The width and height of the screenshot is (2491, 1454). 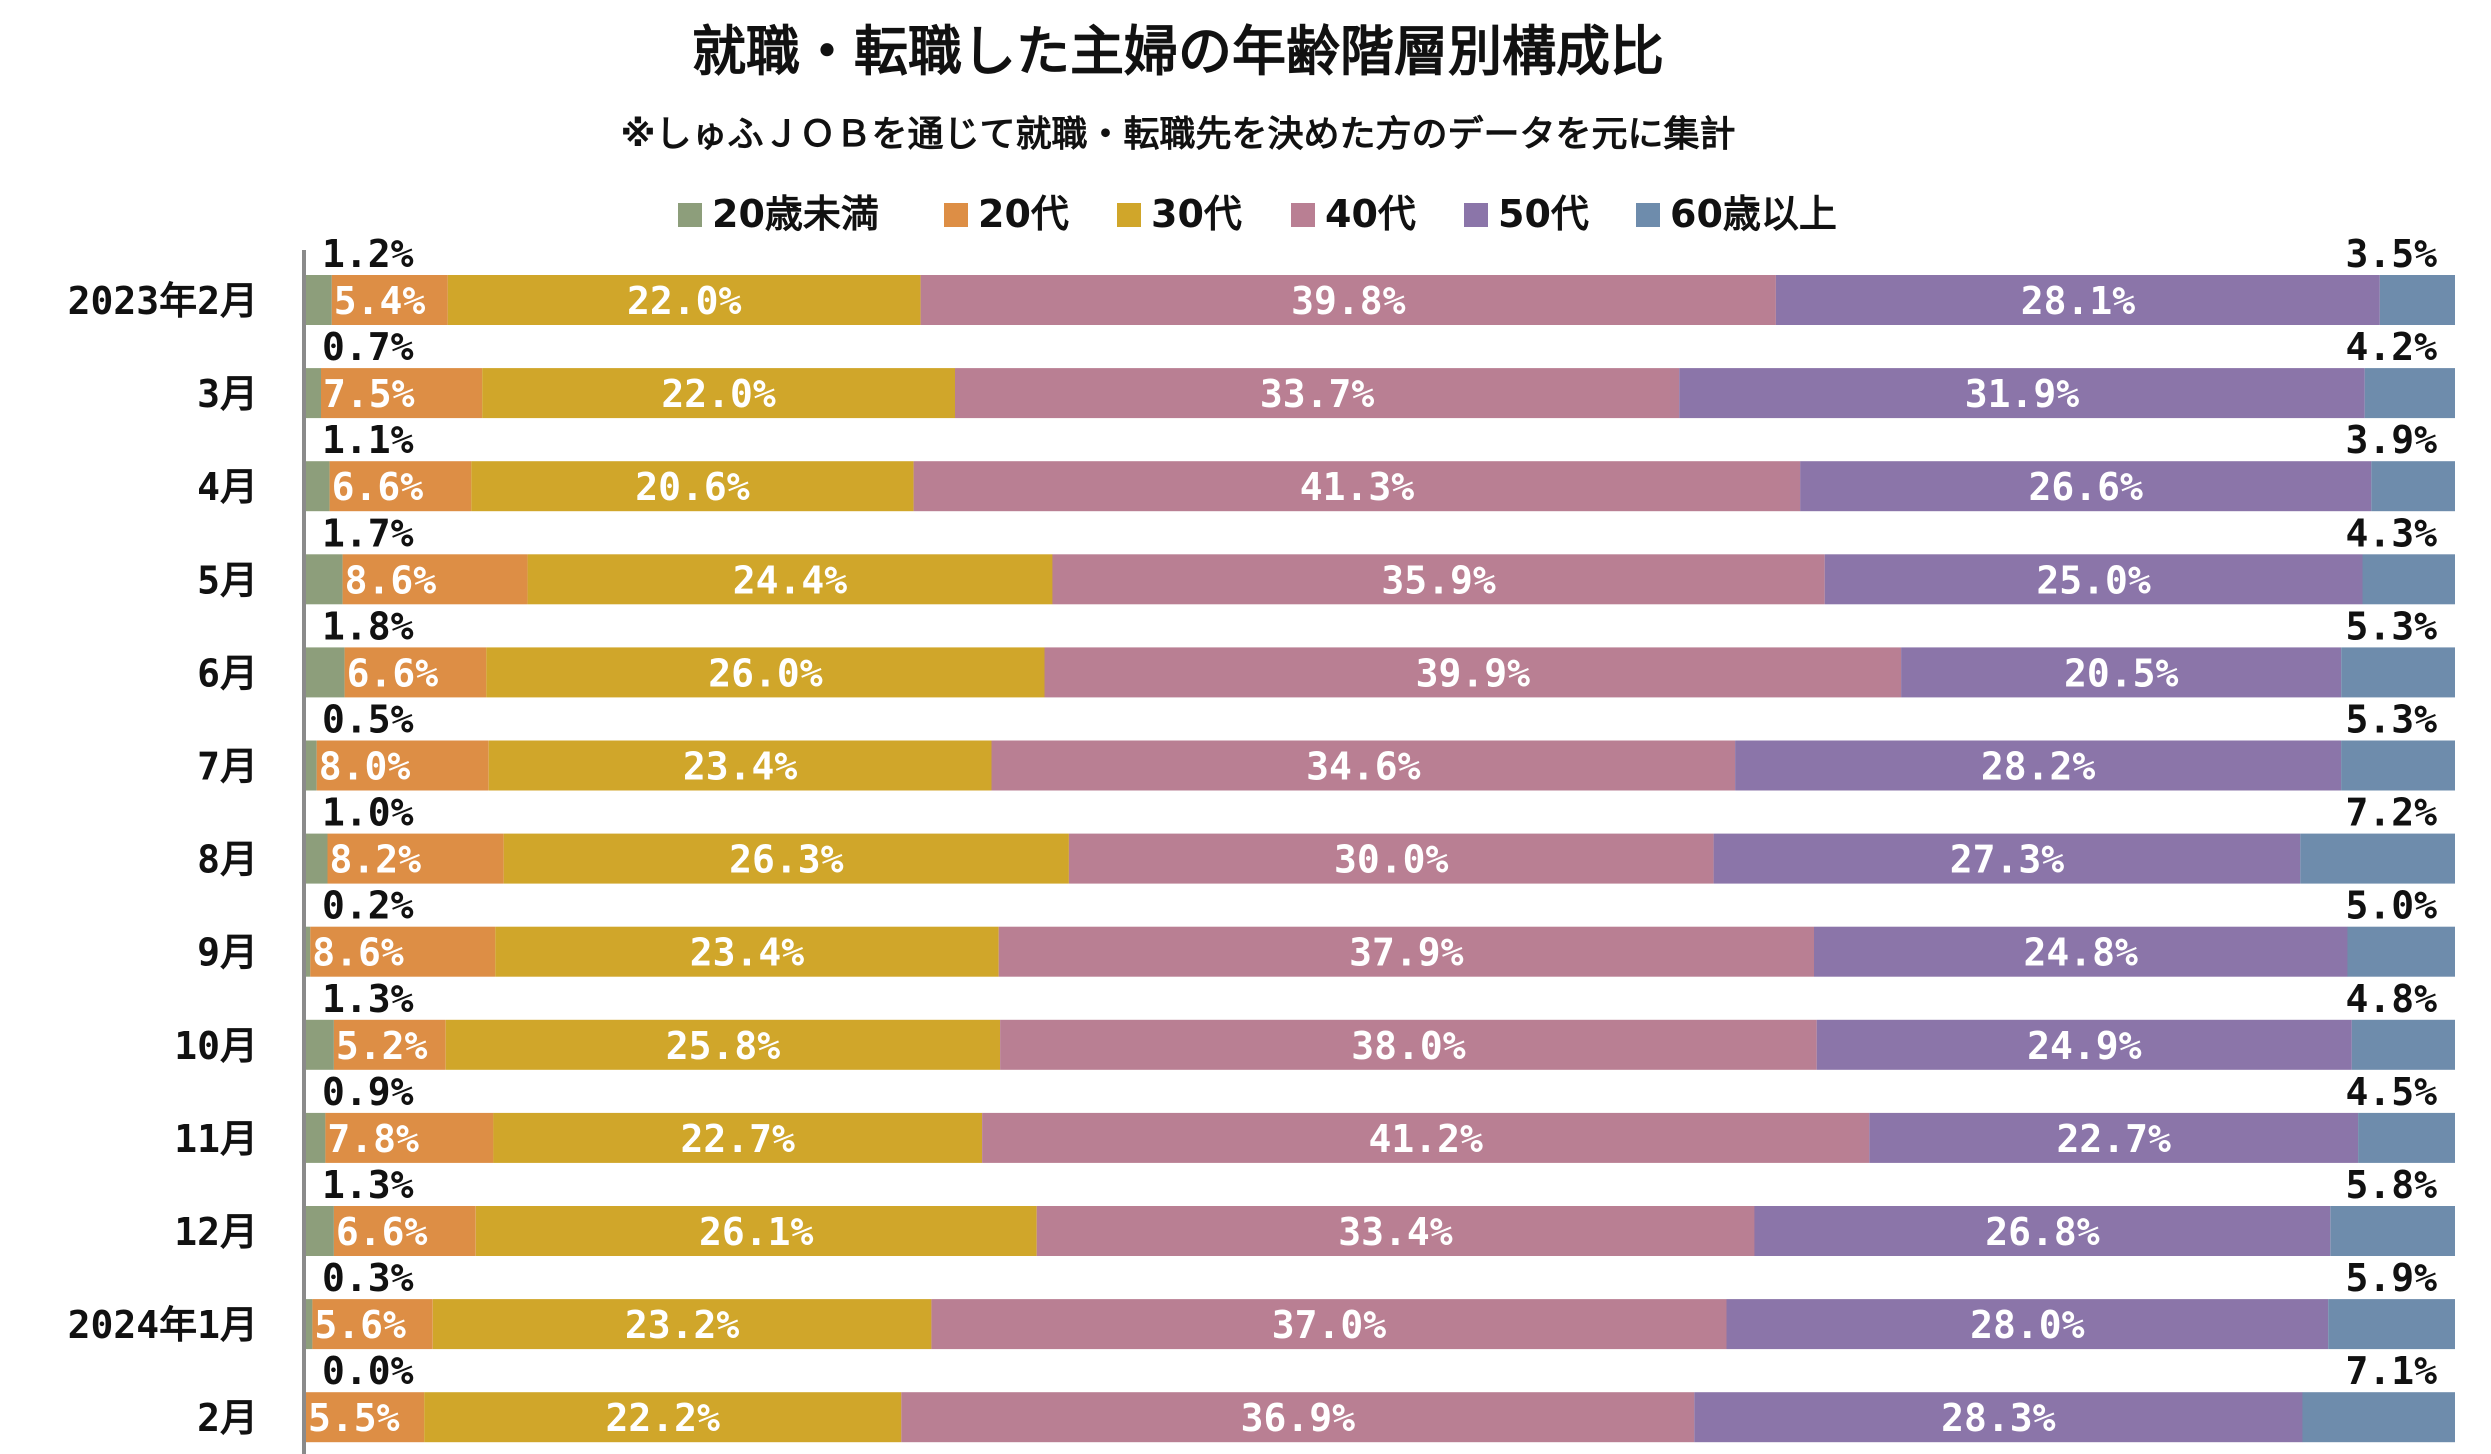 I want to click on data-label-r12-s2: 22.2%, so click(x=663, y=1418).